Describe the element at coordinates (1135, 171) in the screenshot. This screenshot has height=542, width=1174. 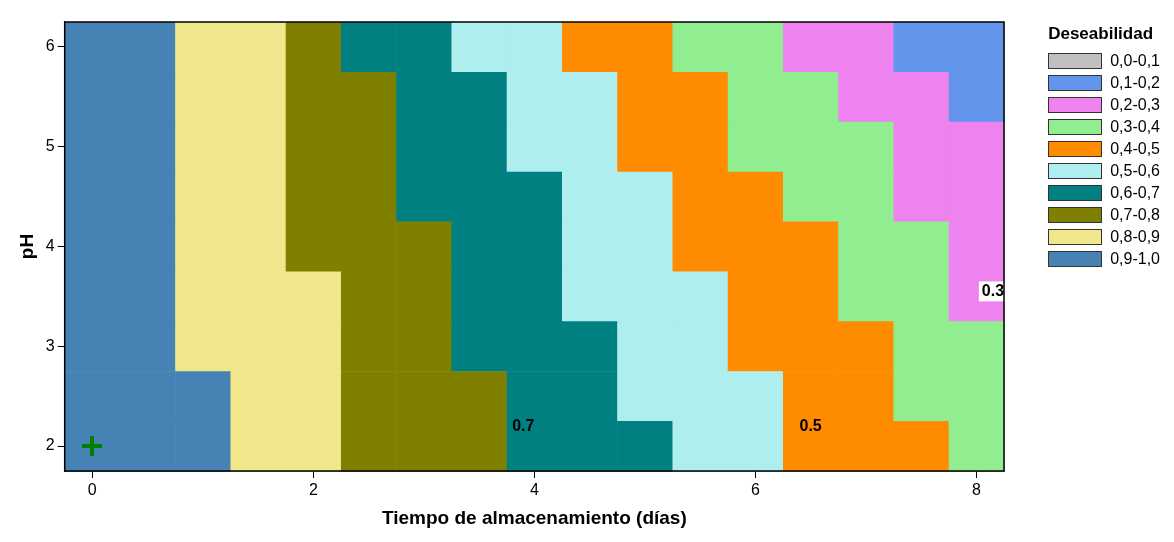
I see `color-bar-label: 0,5-0,6` at that location.